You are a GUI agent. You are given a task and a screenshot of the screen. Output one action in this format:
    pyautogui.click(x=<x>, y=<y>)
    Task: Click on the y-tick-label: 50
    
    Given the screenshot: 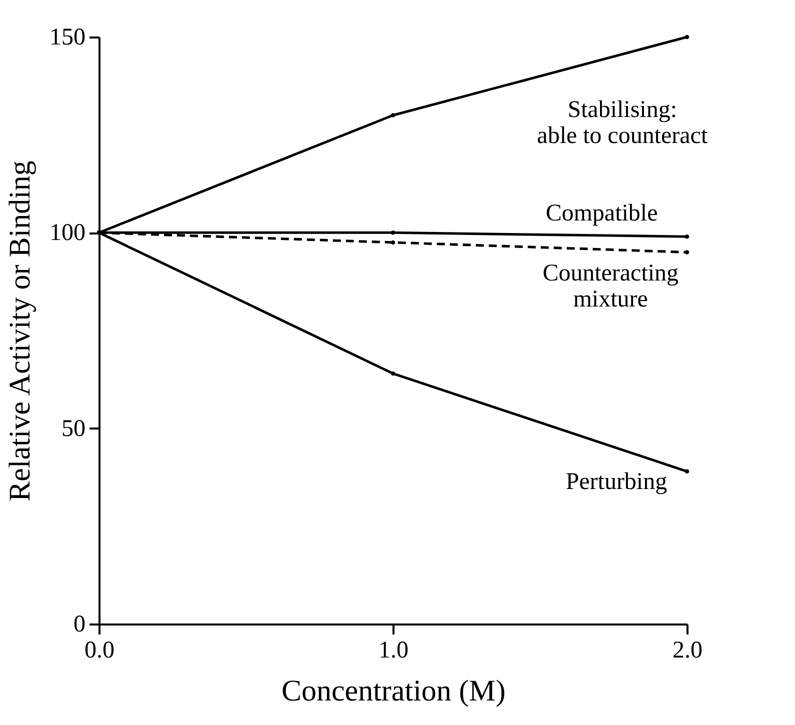 What is the action you would take?
    pyautogui.click(x=74, y=429)
    